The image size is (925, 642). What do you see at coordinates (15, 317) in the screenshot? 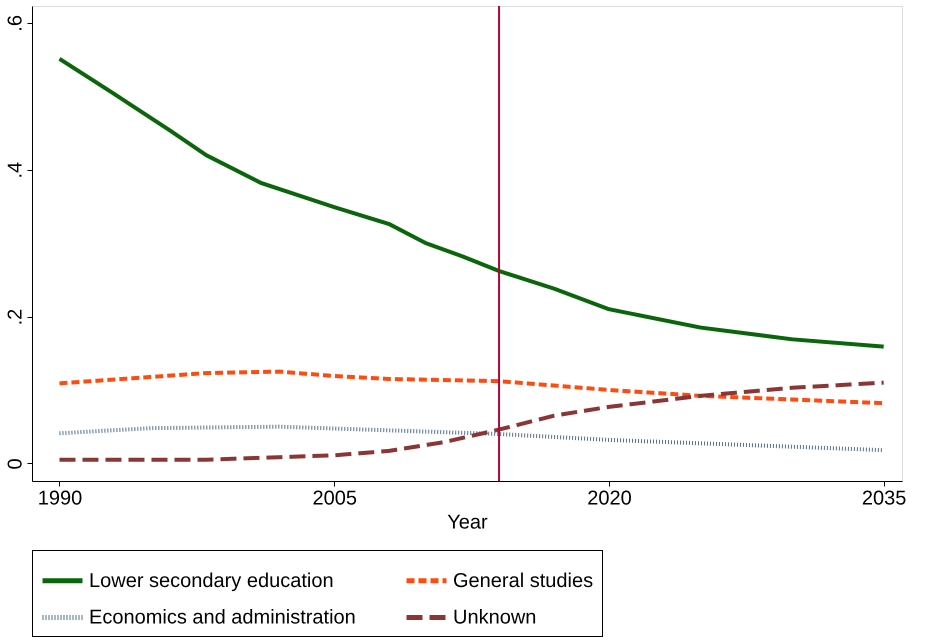
I see `y-tick-label: .2` at bounding box center [15, 317].